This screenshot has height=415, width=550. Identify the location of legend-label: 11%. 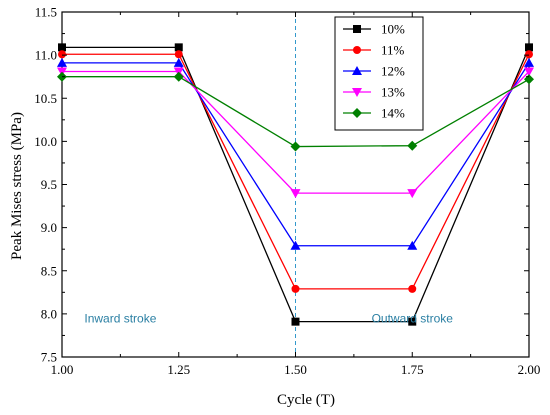
(393, 50).